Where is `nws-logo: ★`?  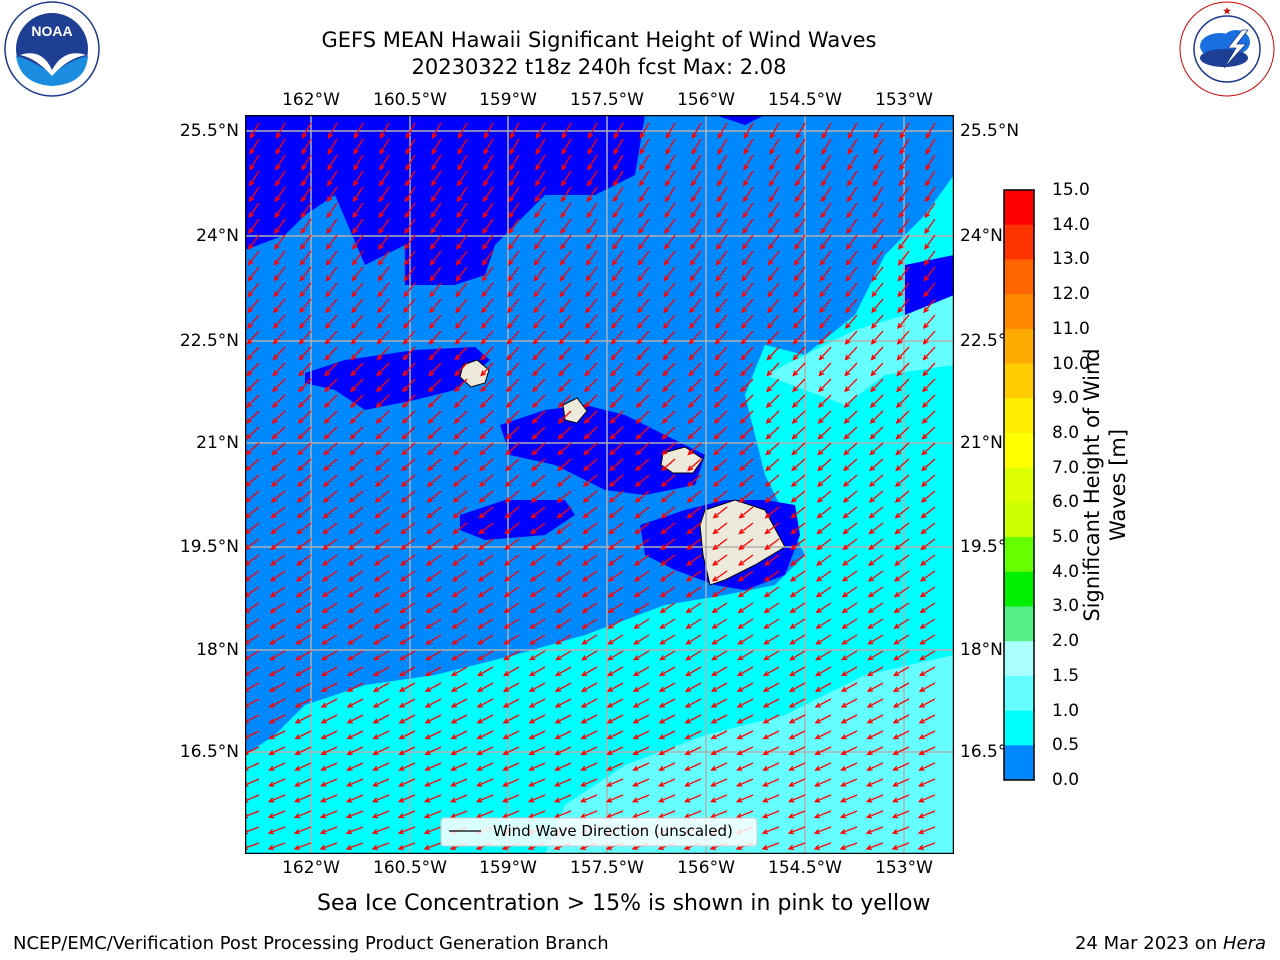 nws-logo: ★ is located at coordinates (1227, 49).